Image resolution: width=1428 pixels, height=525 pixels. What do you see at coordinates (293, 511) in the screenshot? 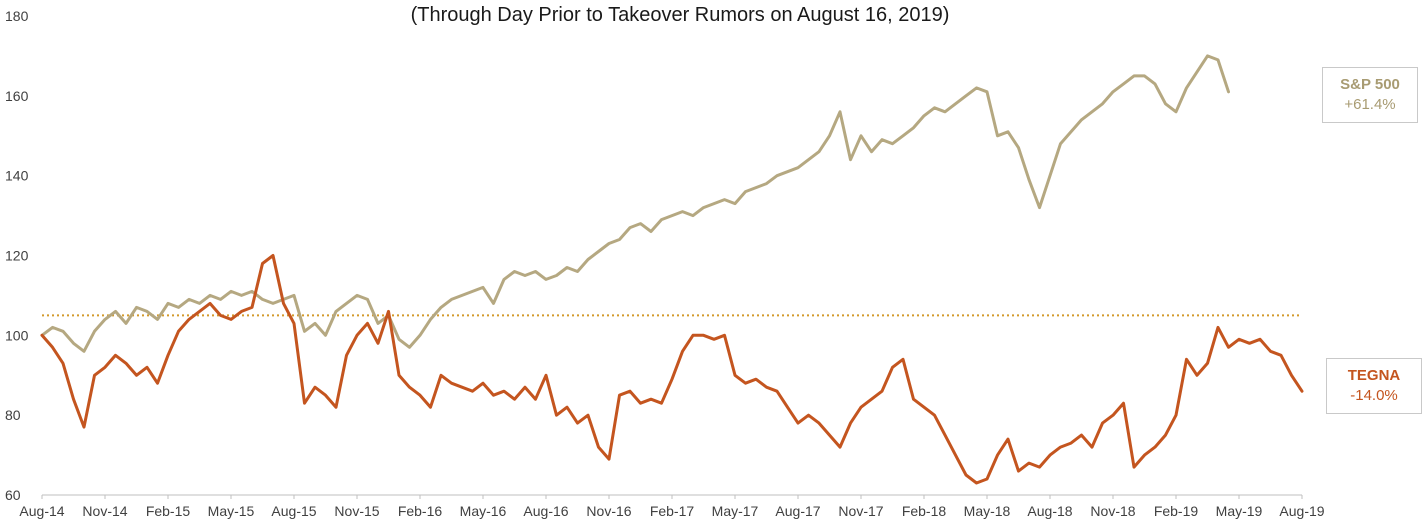
I see `x-tick-label: Aug-15` at bounding box center [293, 511].